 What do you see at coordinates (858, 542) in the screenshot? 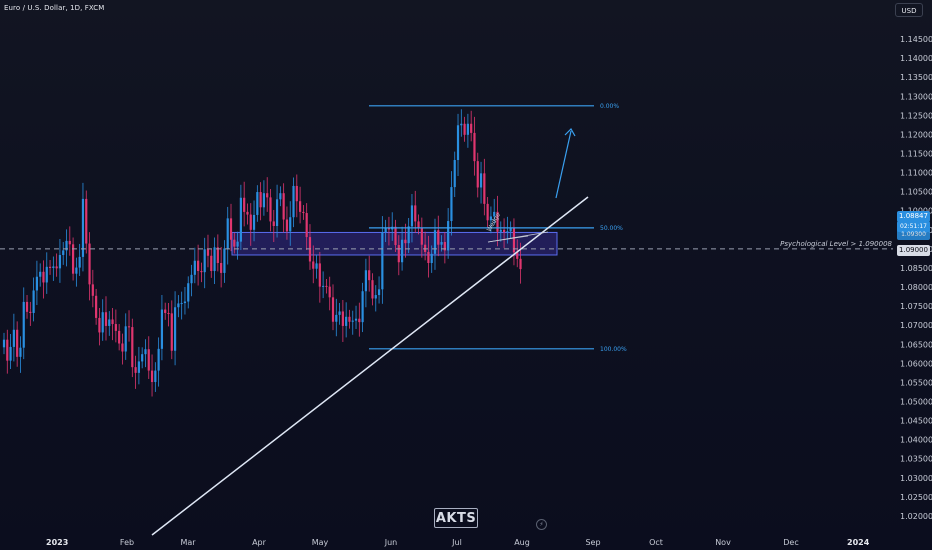
I see `year-label-2024: 2024` at bounding box center [858, 542].